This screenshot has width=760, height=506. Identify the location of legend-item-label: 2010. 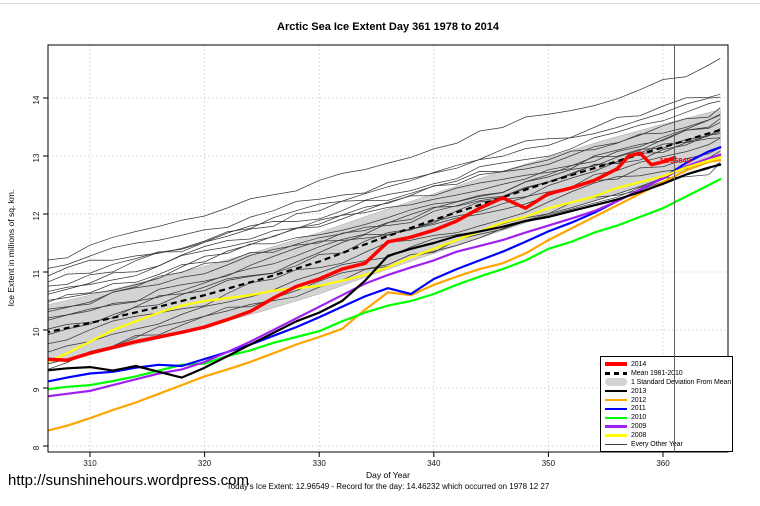
(639, 418).